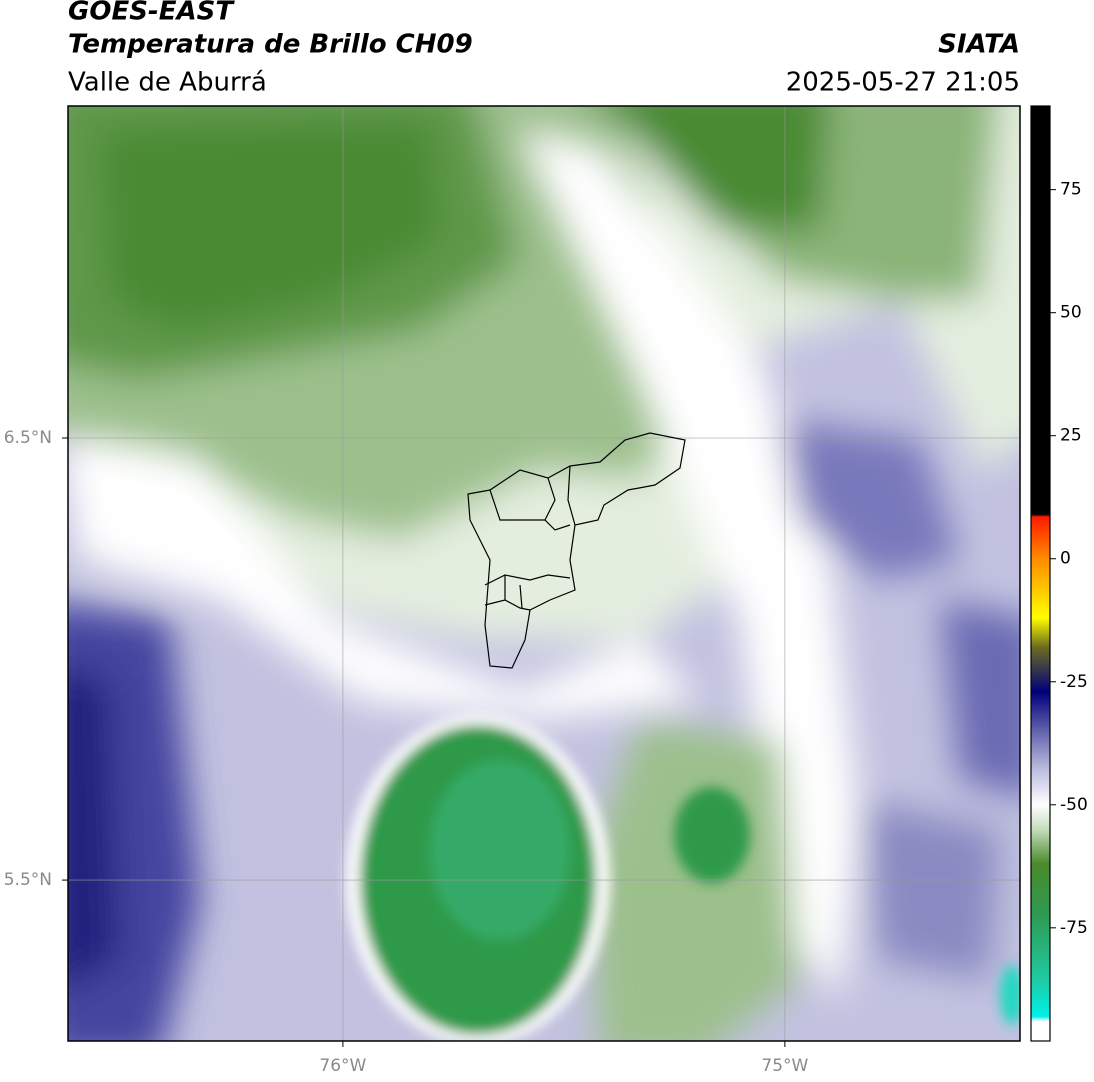 The height and width of the screenshot is (1082, 1094). What do you see at coordinates (903, 83) in the screenshot?
I see `datetime-label: 2025-05-27 21:05` at bounding box center [903, 83].